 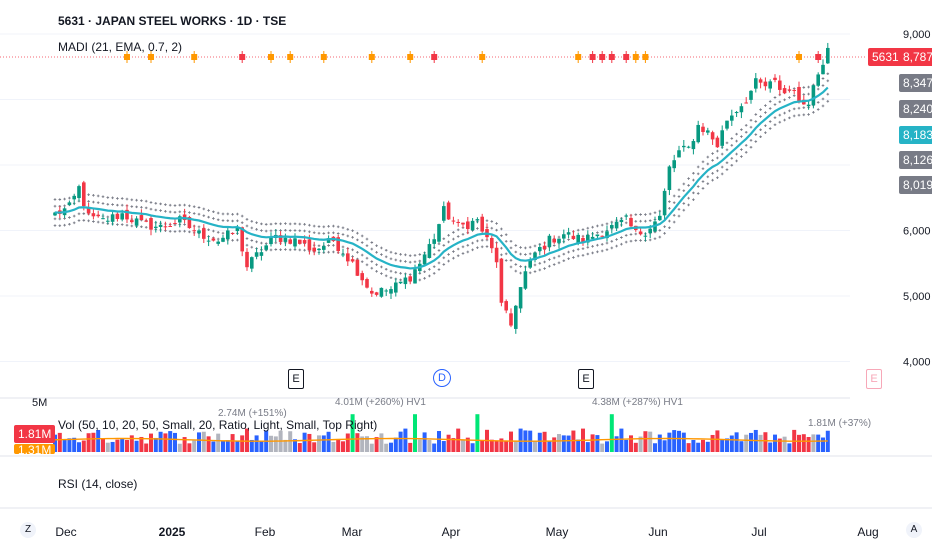 I want to click on dividend-marker: D, so click(x=442, y=378).